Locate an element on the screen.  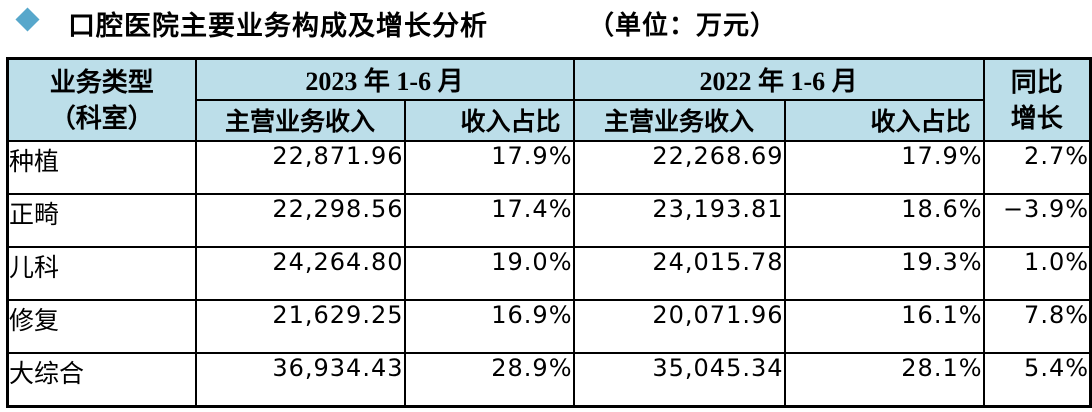
header-yoy-line2: 增长 is located at coordinates (1036, 117).